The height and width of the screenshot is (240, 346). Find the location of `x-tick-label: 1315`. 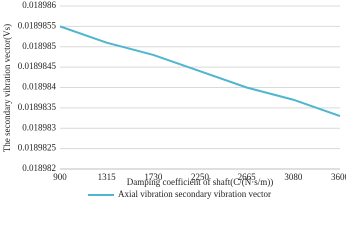

x-tick-label: 1315 is located at coordinates (107, 177).